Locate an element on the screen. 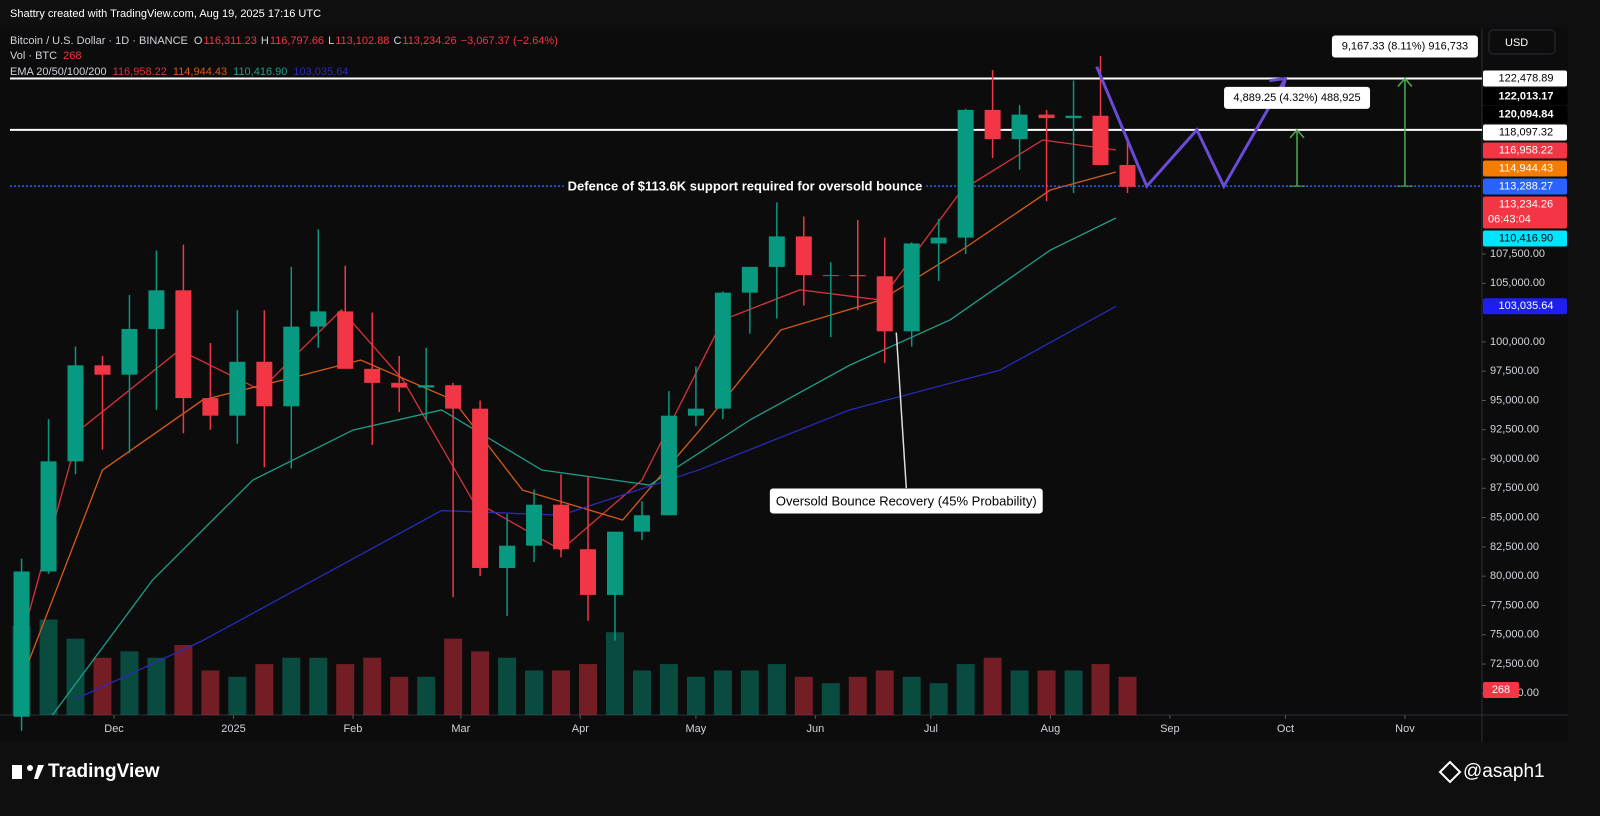 The image size is (1600, 816). countdown: 06:43:04 is located at coordinates (1509, 219).